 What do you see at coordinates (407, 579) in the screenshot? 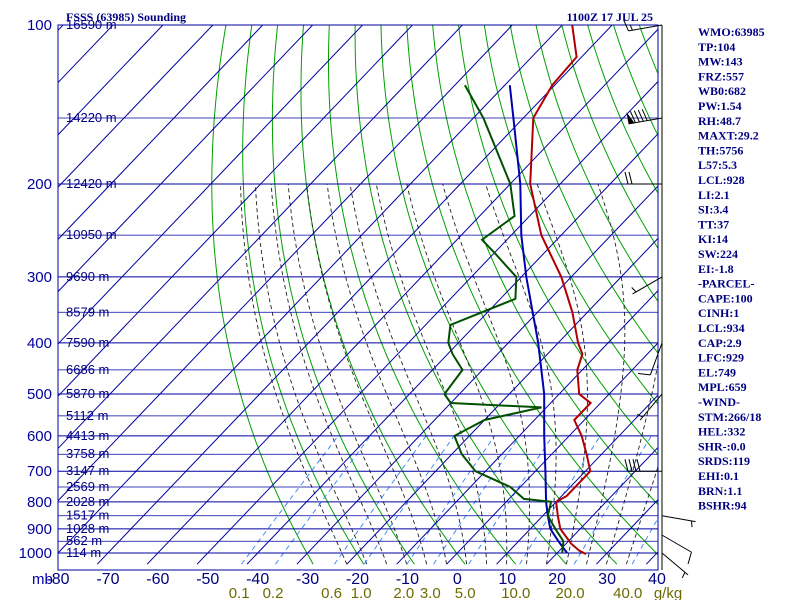
I see `temperature-tick-label: -10` at bounding box center [407, 579].